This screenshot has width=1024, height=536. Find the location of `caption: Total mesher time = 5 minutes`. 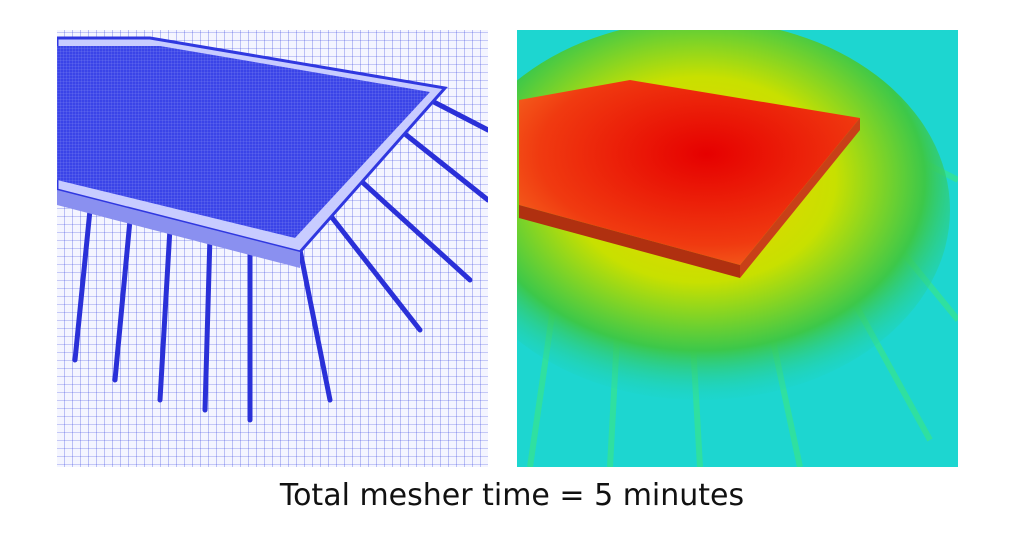

caption: Total mesher time = 5 minutes is located at coordinates (512, 495).